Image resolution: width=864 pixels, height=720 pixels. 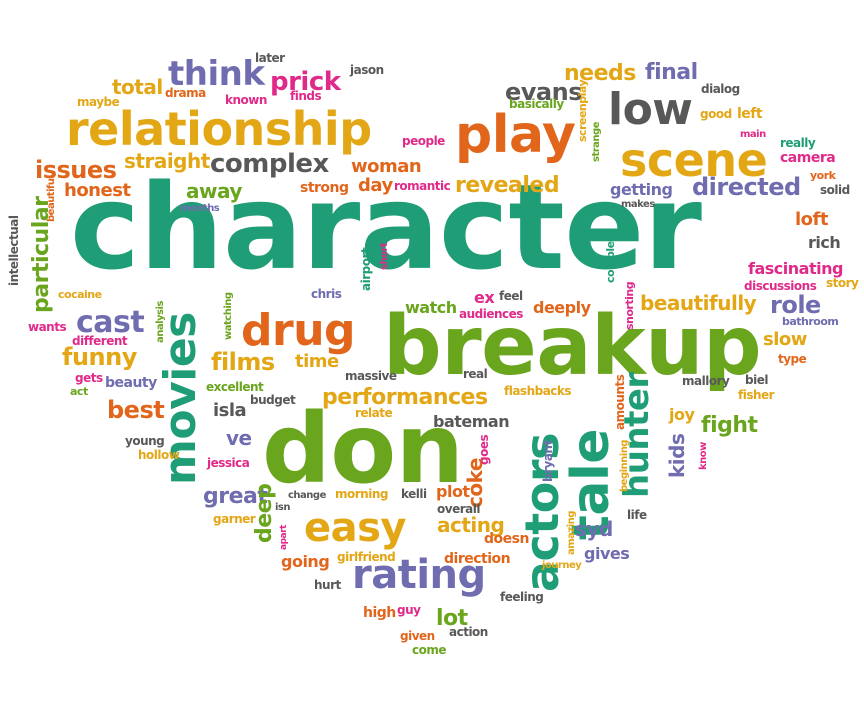 What do you see at coordinates (375, 185) in the screenshot?
I see `word-day: day` at bounding box center [375, 185].